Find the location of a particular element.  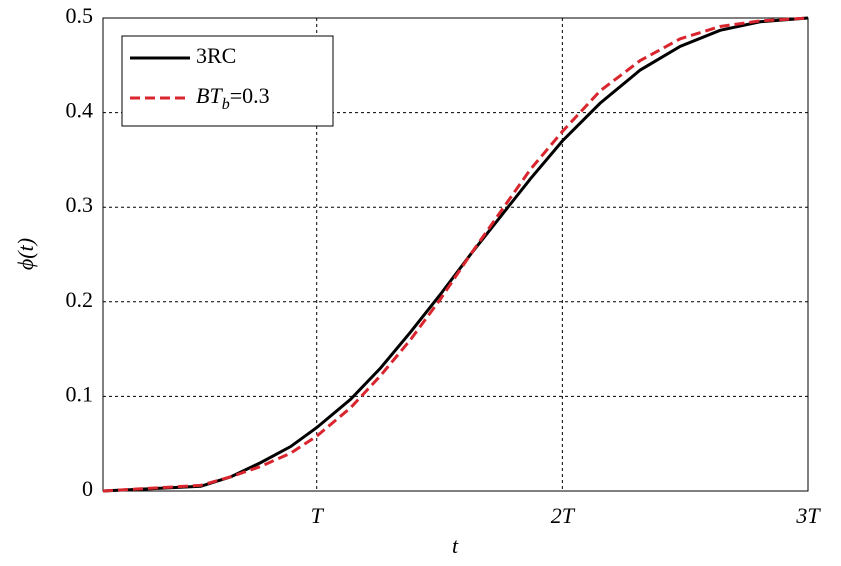

x-axis-label: t is located at coordinates (455, 545).